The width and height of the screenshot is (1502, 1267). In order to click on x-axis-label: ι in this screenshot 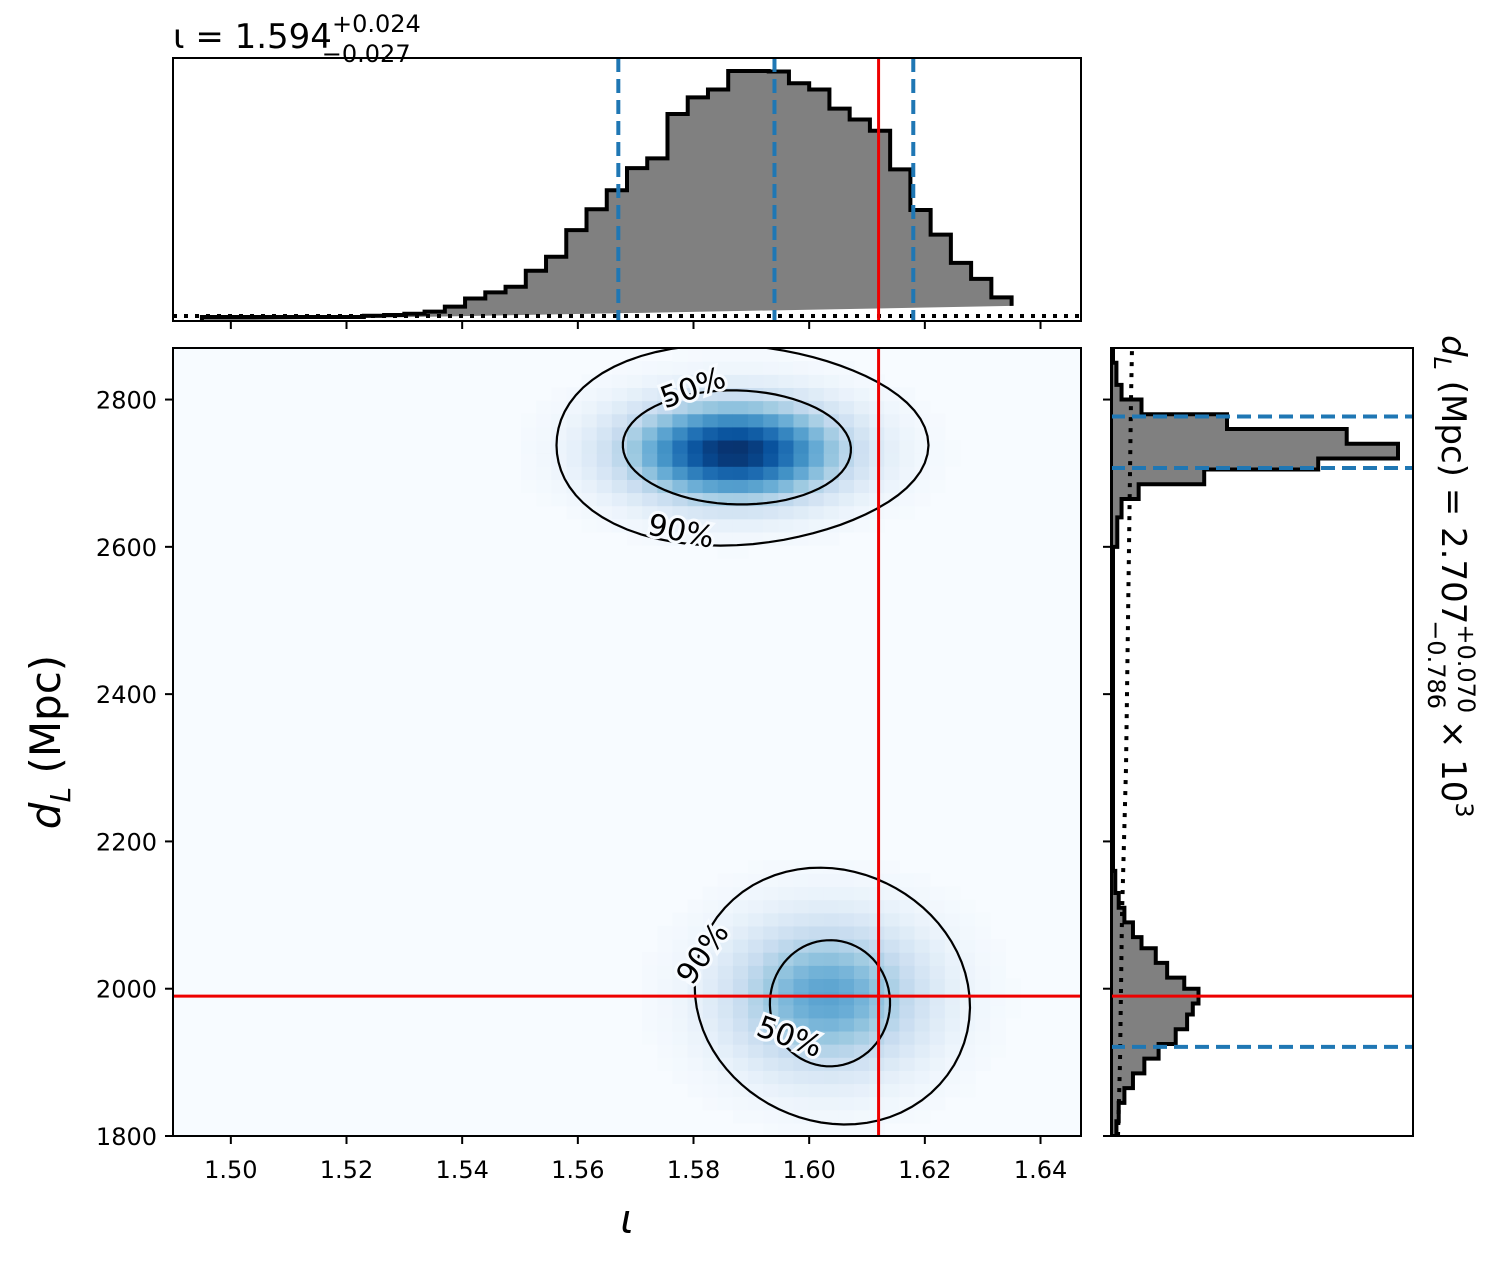, I will do `click(627, 1220)`.